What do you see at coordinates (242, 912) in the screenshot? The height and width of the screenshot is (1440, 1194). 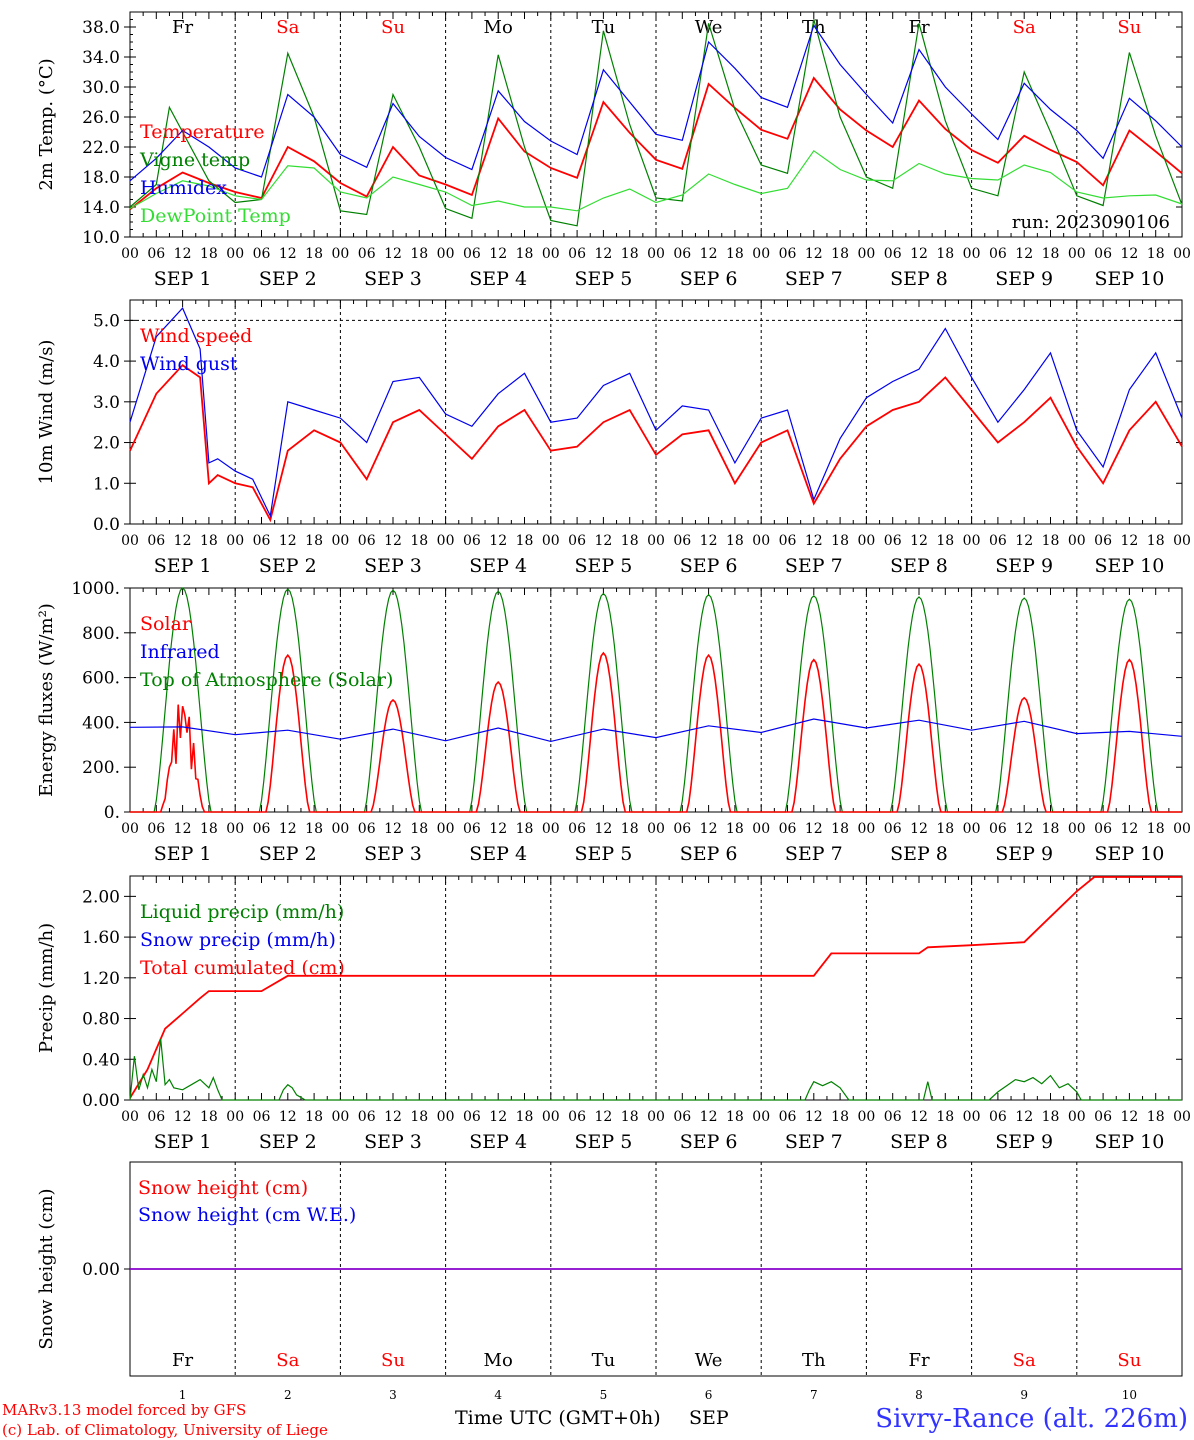 I see `legend-entry: Liquid precip (mm/h)` at bounding box center [242, 912].